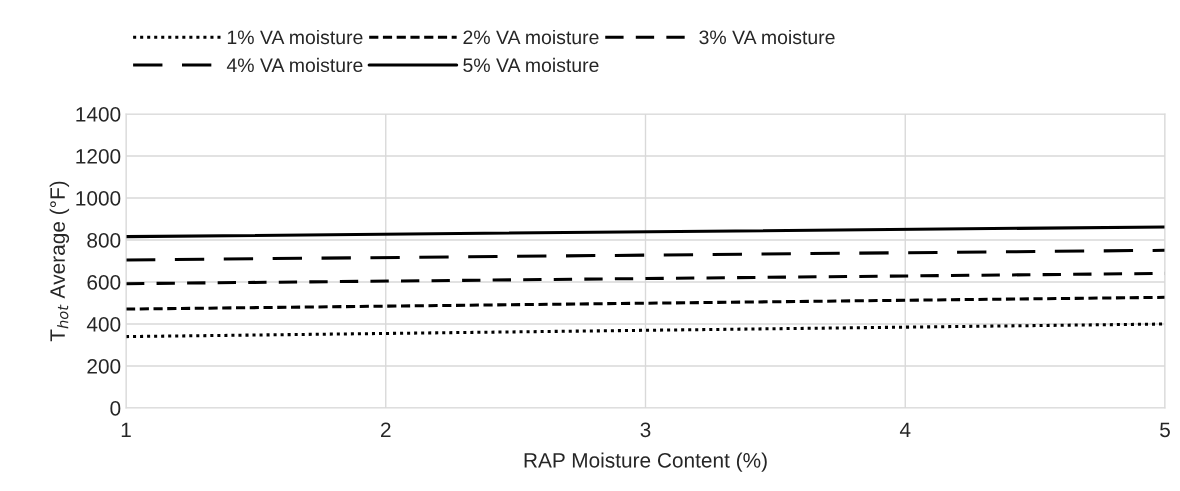 This screenshot has width=1180, height=491. Describe the element at coordinates (98, 156) in the screenshot. I see `y-tick-label: 1200` at that location.